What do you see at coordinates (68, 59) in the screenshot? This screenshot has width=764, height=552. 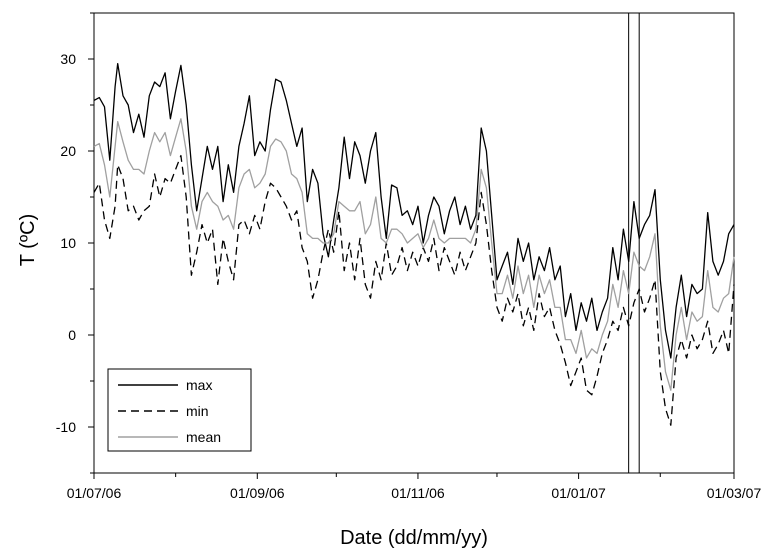 I see `y-tick-label-4: 30` at bounding box center [68, 59].